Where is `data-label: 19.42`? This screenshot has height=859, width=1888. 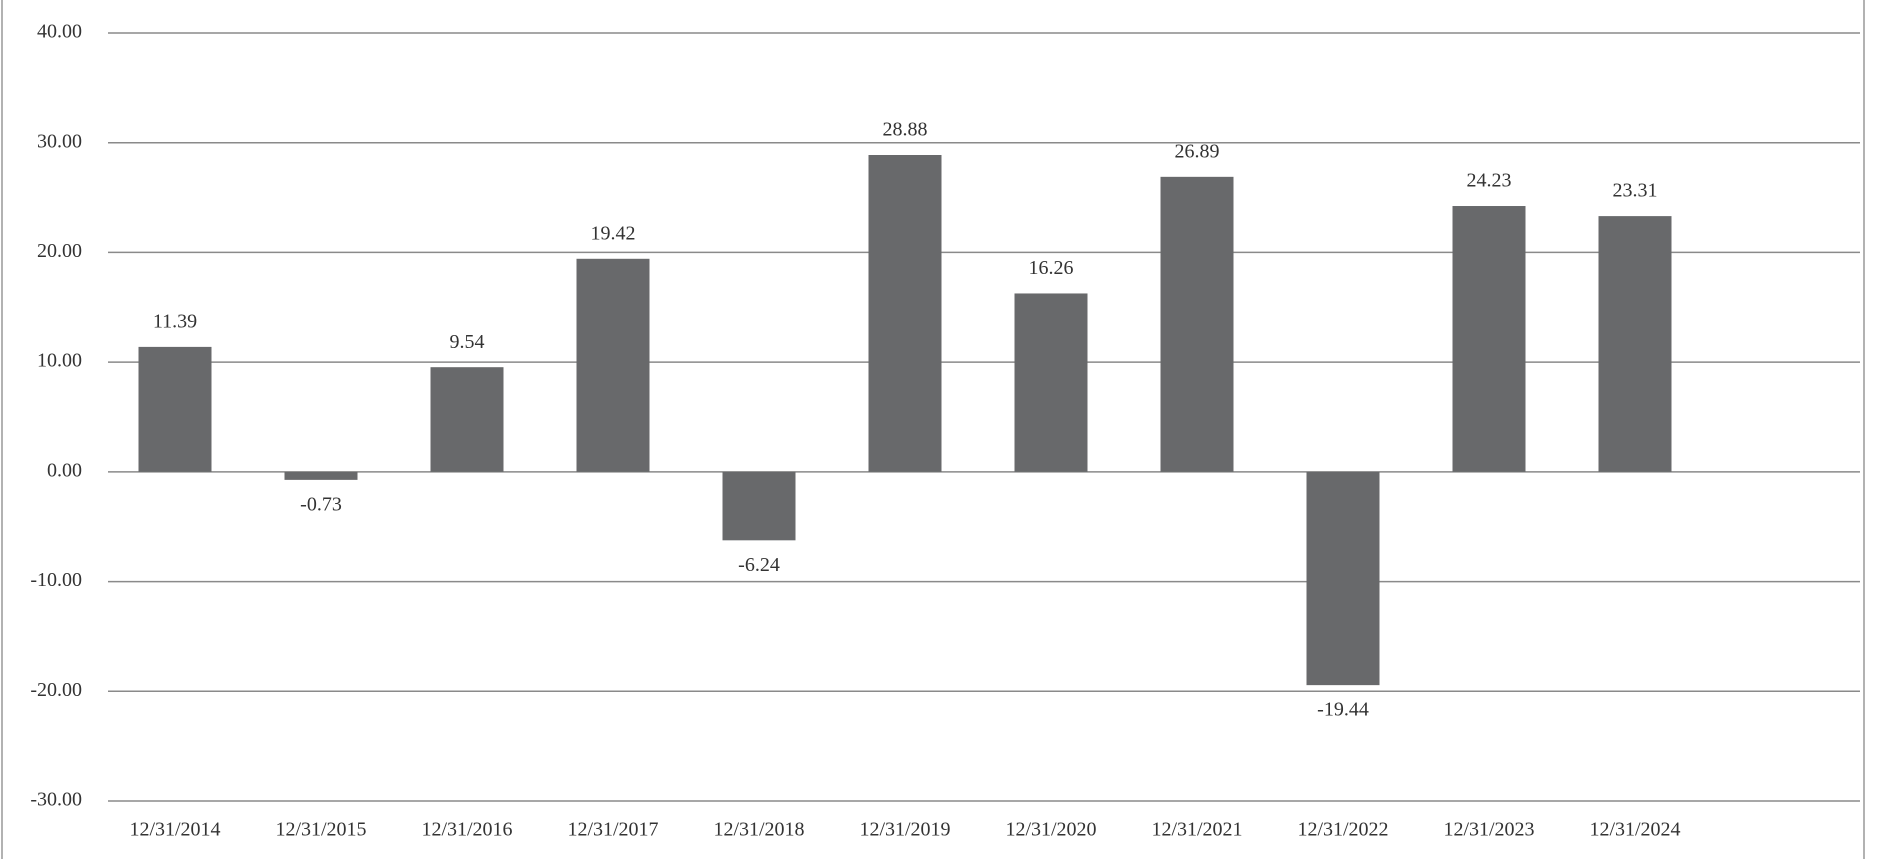 data-label: 19.42 is located at coordinates (613, 233).